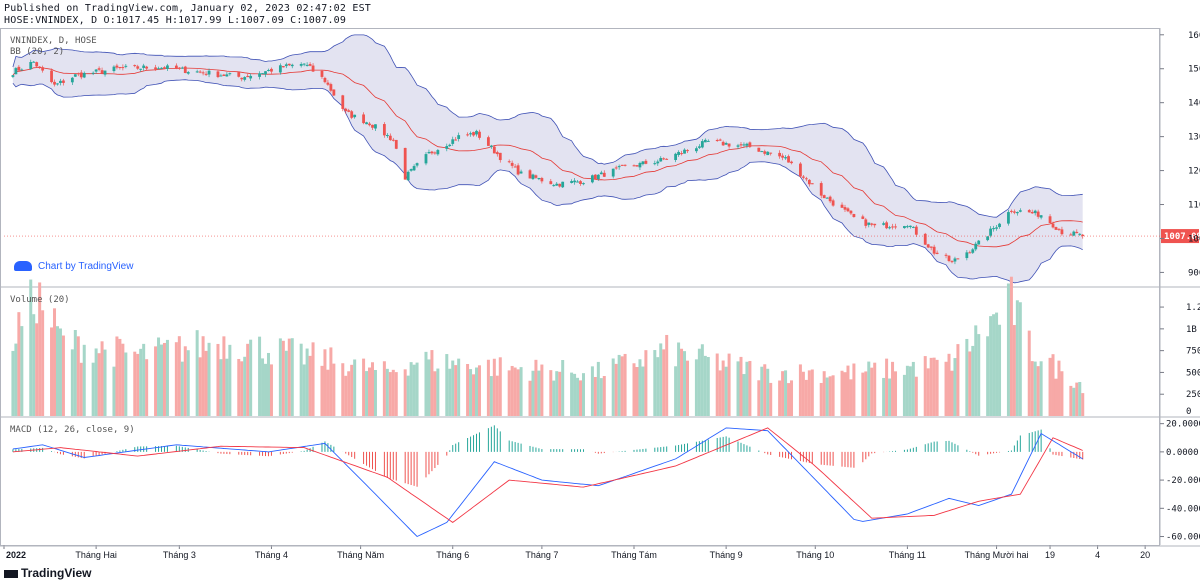 The width and height of the screenshot is (1200, 584). Describe the element at coordinates (40, 300) in the screenshot. I see `volume-label: Volume (20)` at that location.